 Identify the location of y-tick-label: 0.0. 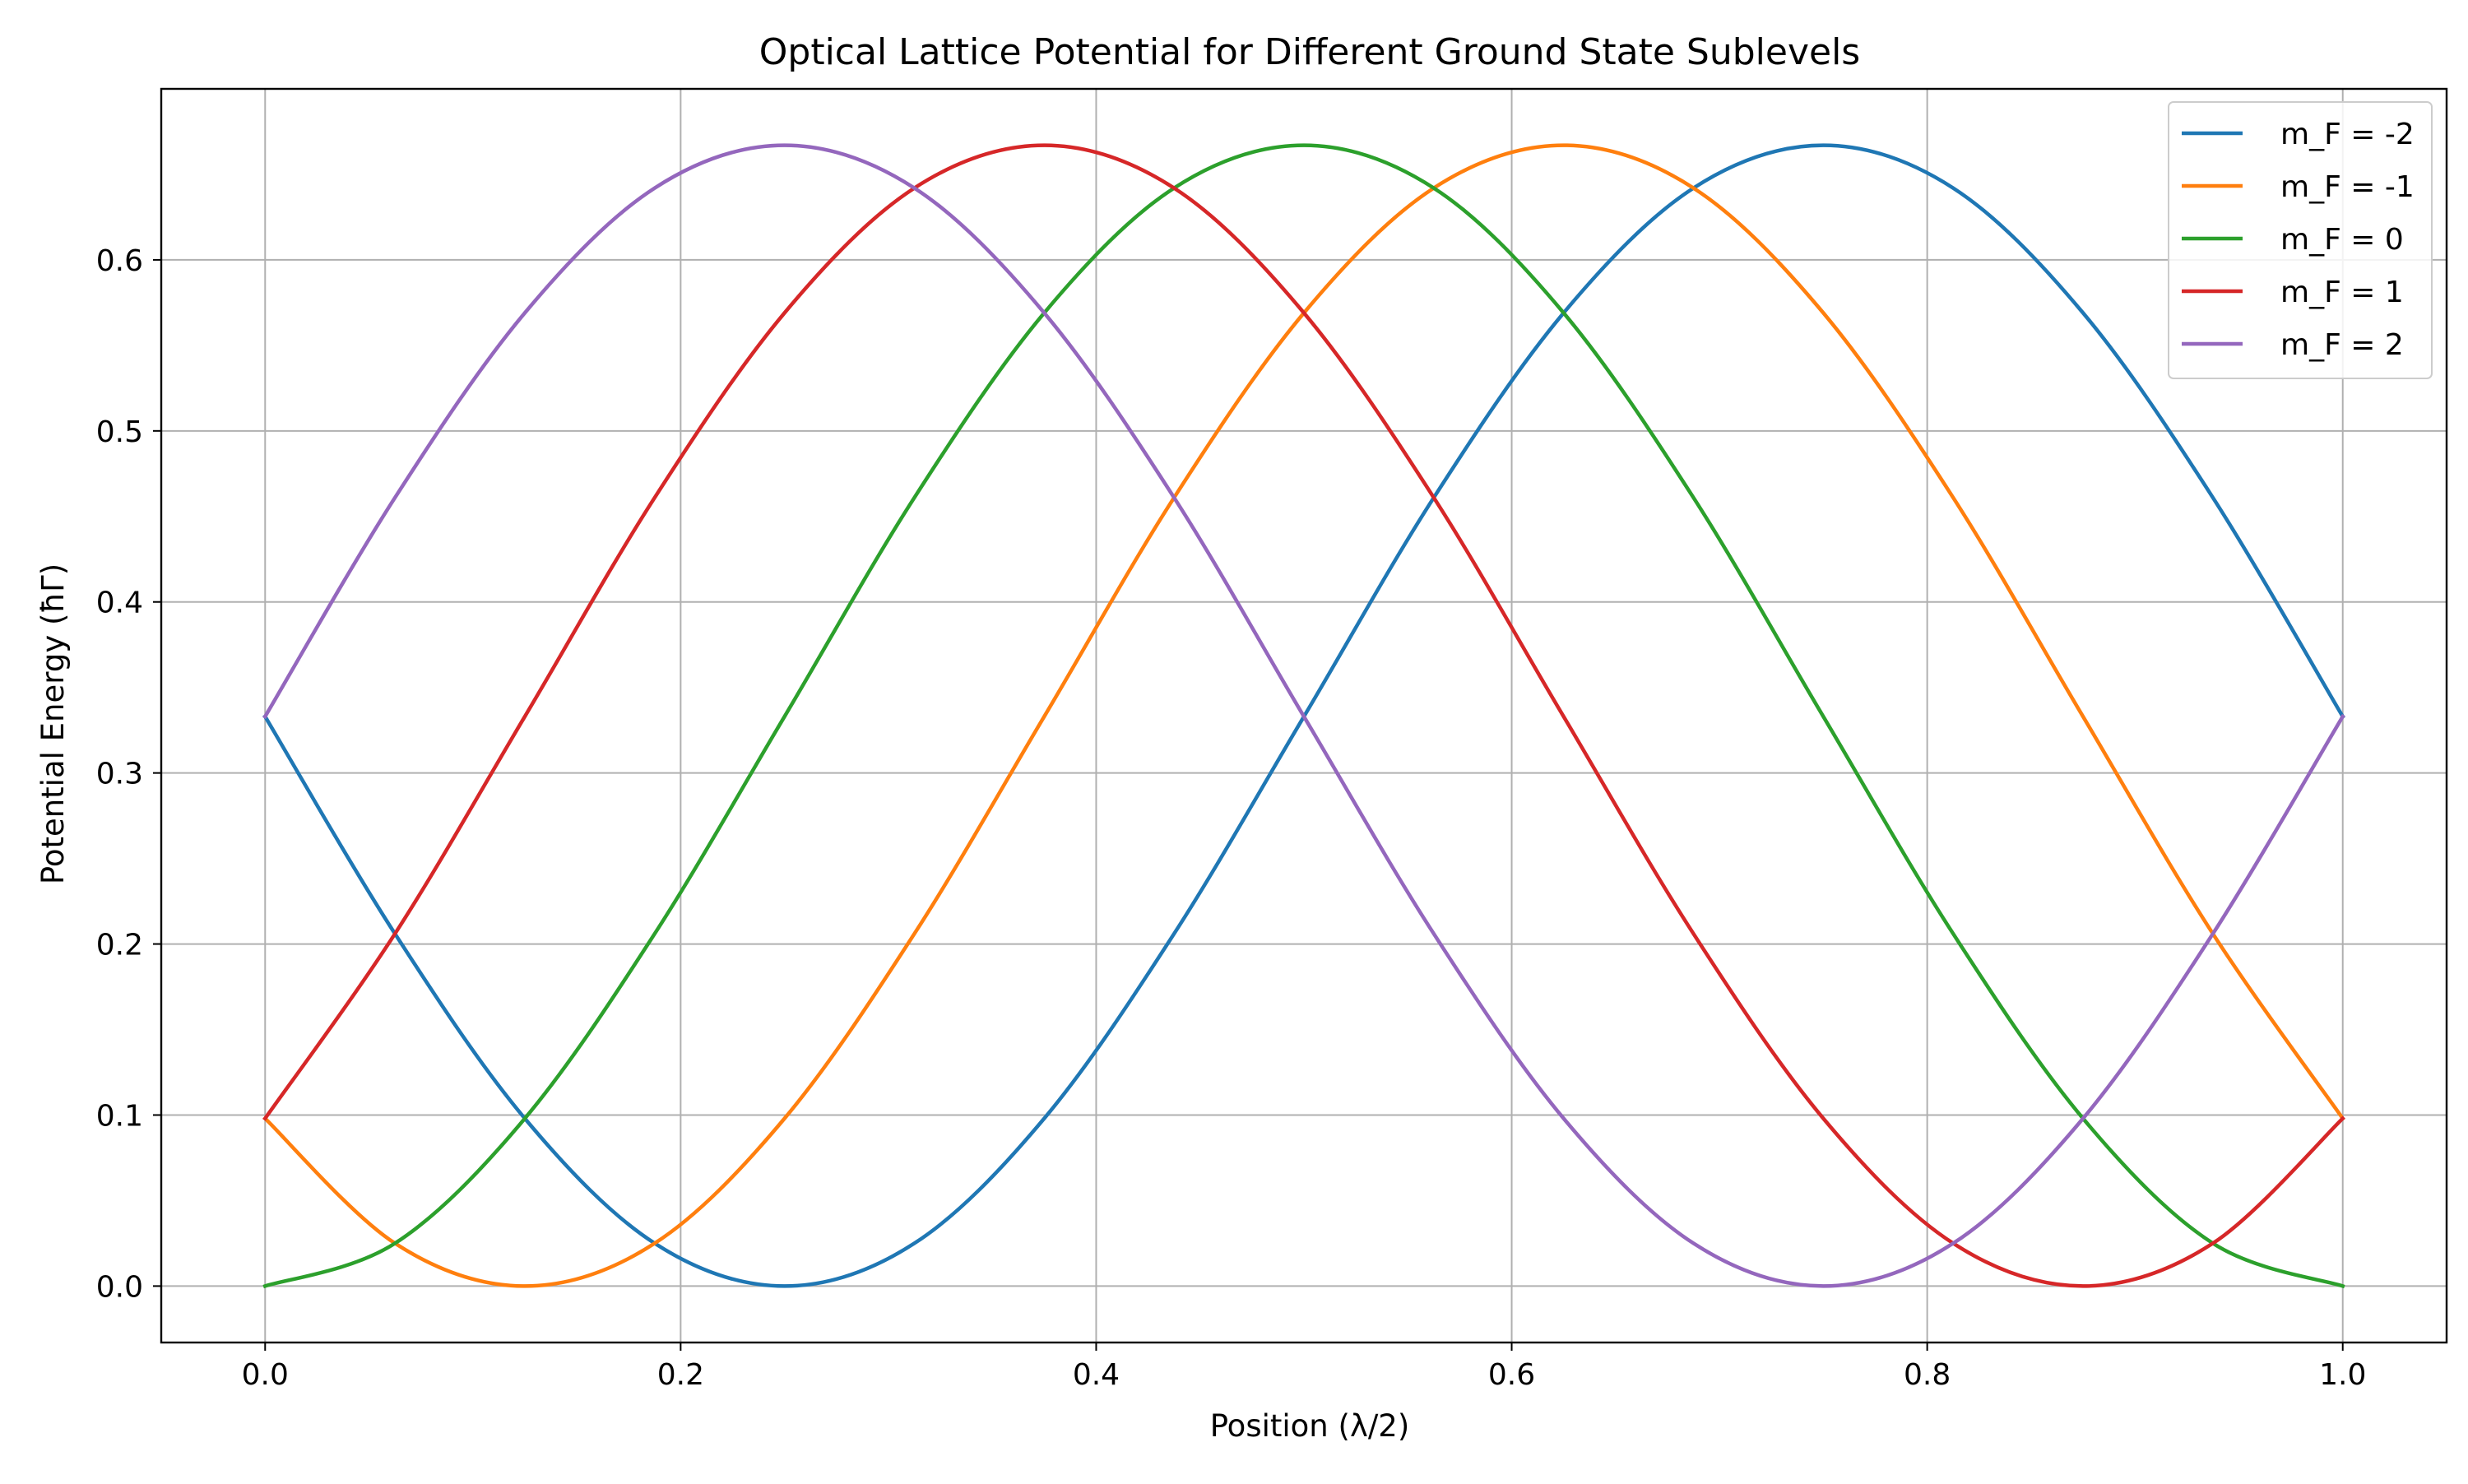
(119, 1287).